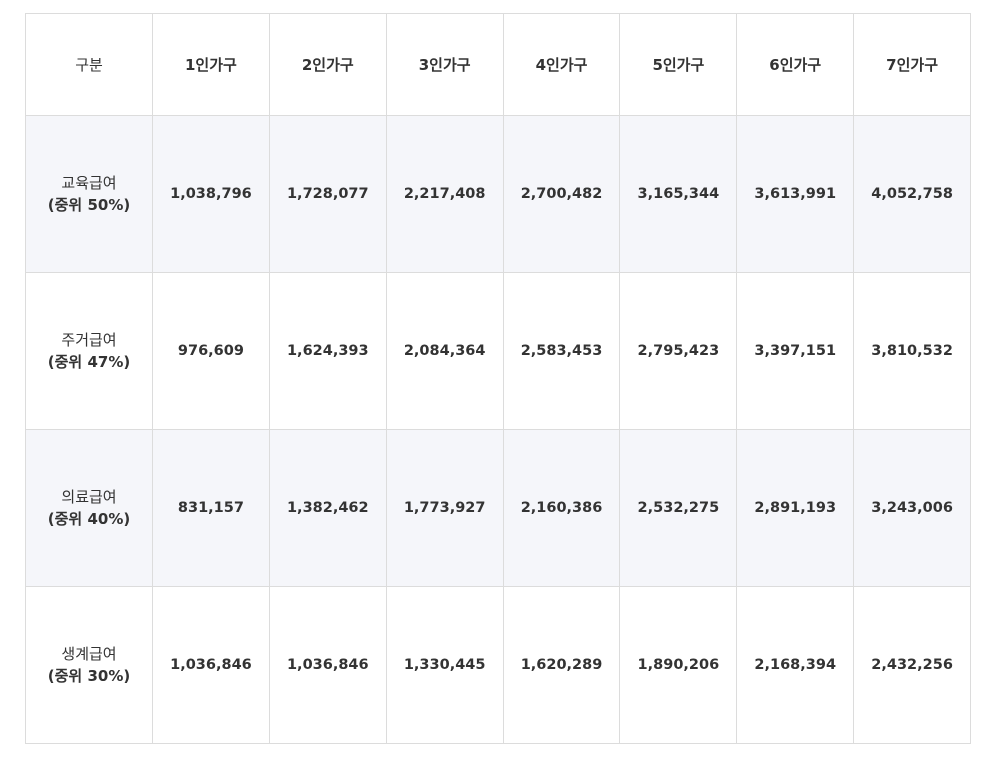 This screenshot has width=997, height=762. What do you see at coordinates (89, 508) in the screenshot?
I see `row-label-medical: 의료급여 (중위 40%)` at bounding box center [89, 508].